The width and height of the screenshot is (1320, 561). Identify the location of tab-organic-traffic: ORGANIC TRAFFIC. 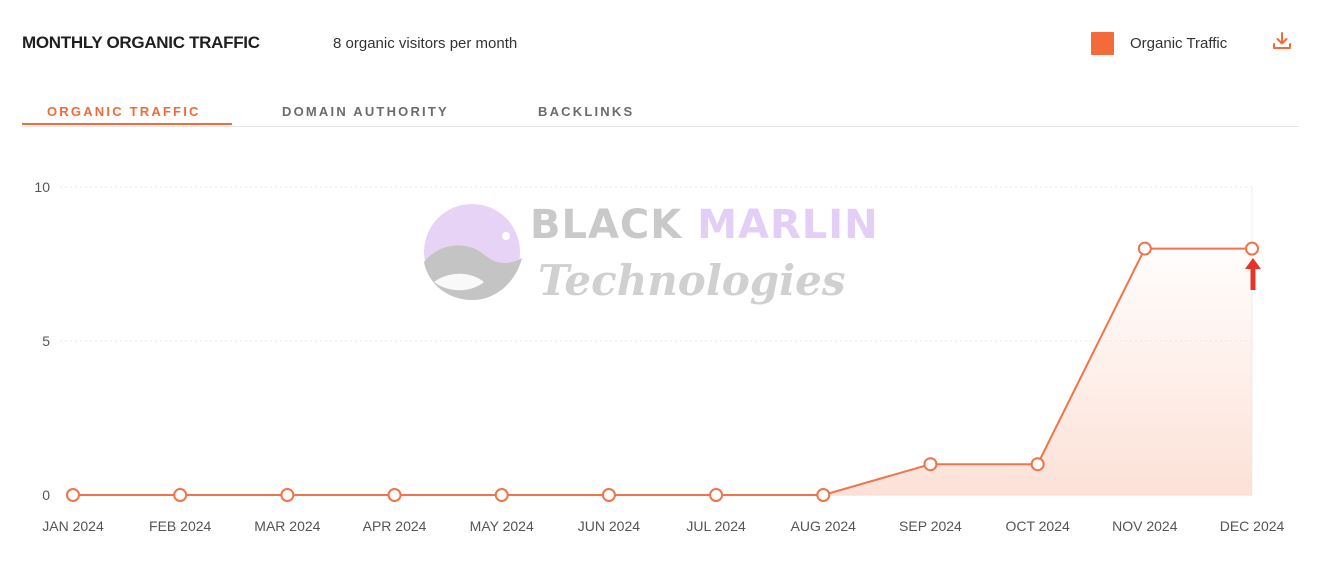
(124, 111).